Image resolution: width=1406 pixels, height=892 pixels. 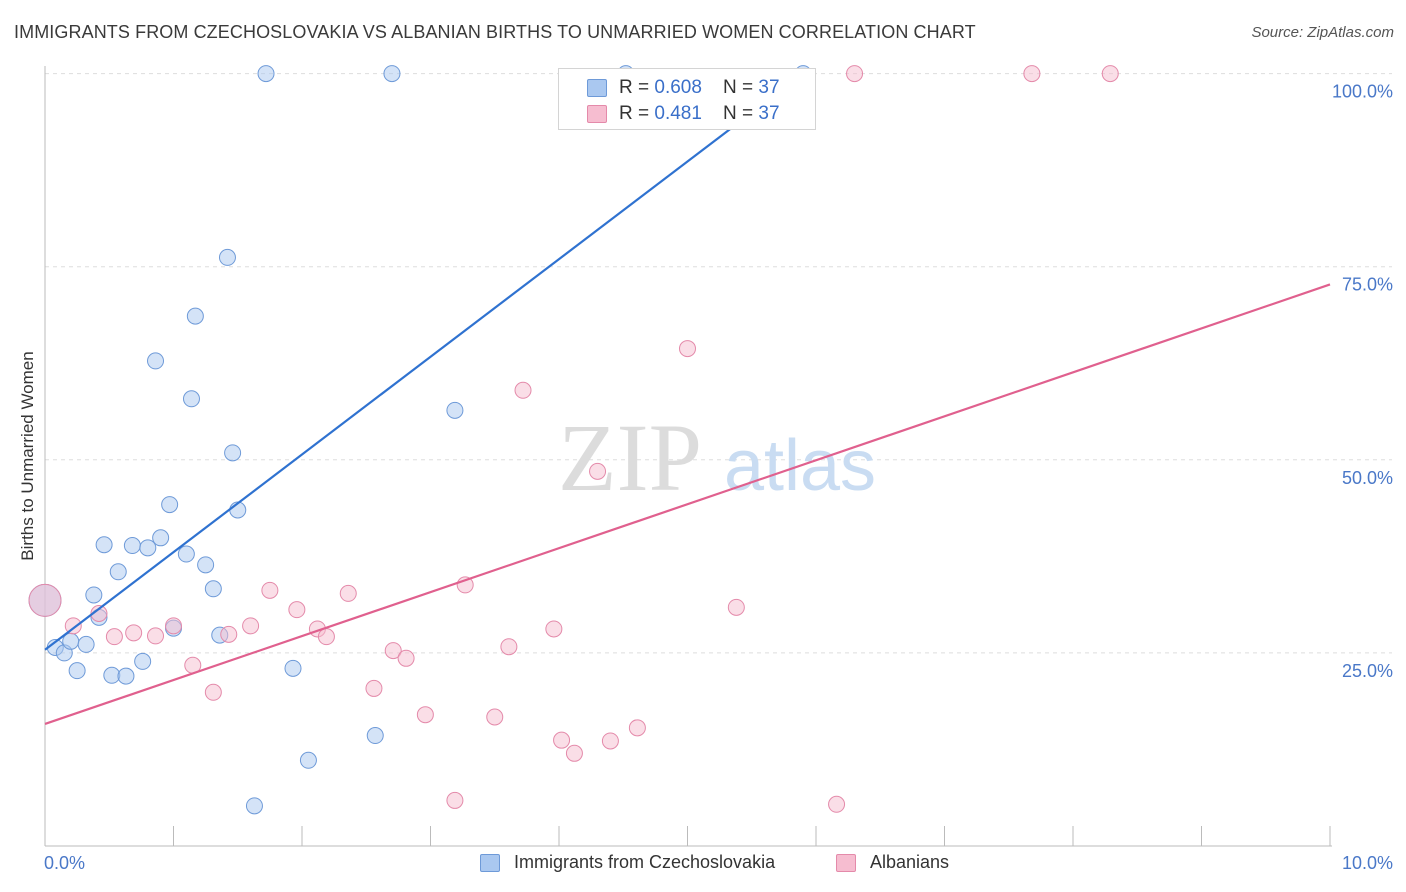 What do you see at coordinates (678, 113) in the screenshot?
I see `legend-r-value: 0.481` at bounding box center [678, 113].